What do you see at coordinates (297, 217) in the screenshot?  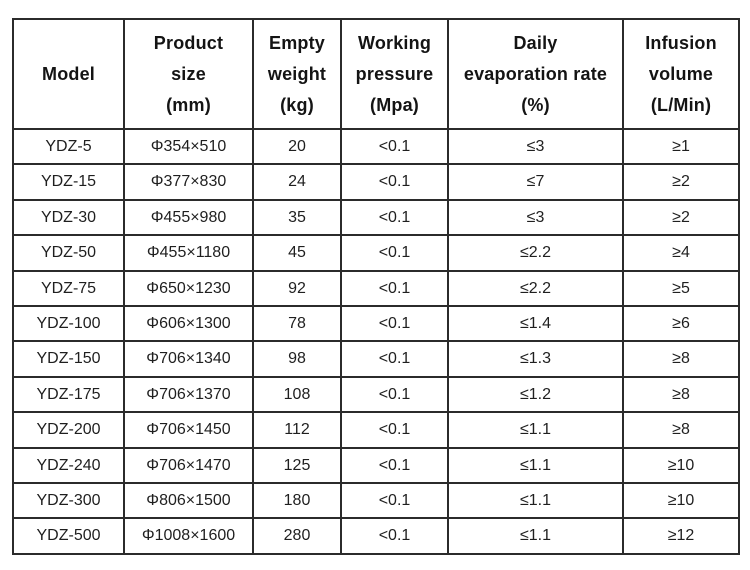 I see `cell-empty-weight: 35` at bounding box center [297, 217].